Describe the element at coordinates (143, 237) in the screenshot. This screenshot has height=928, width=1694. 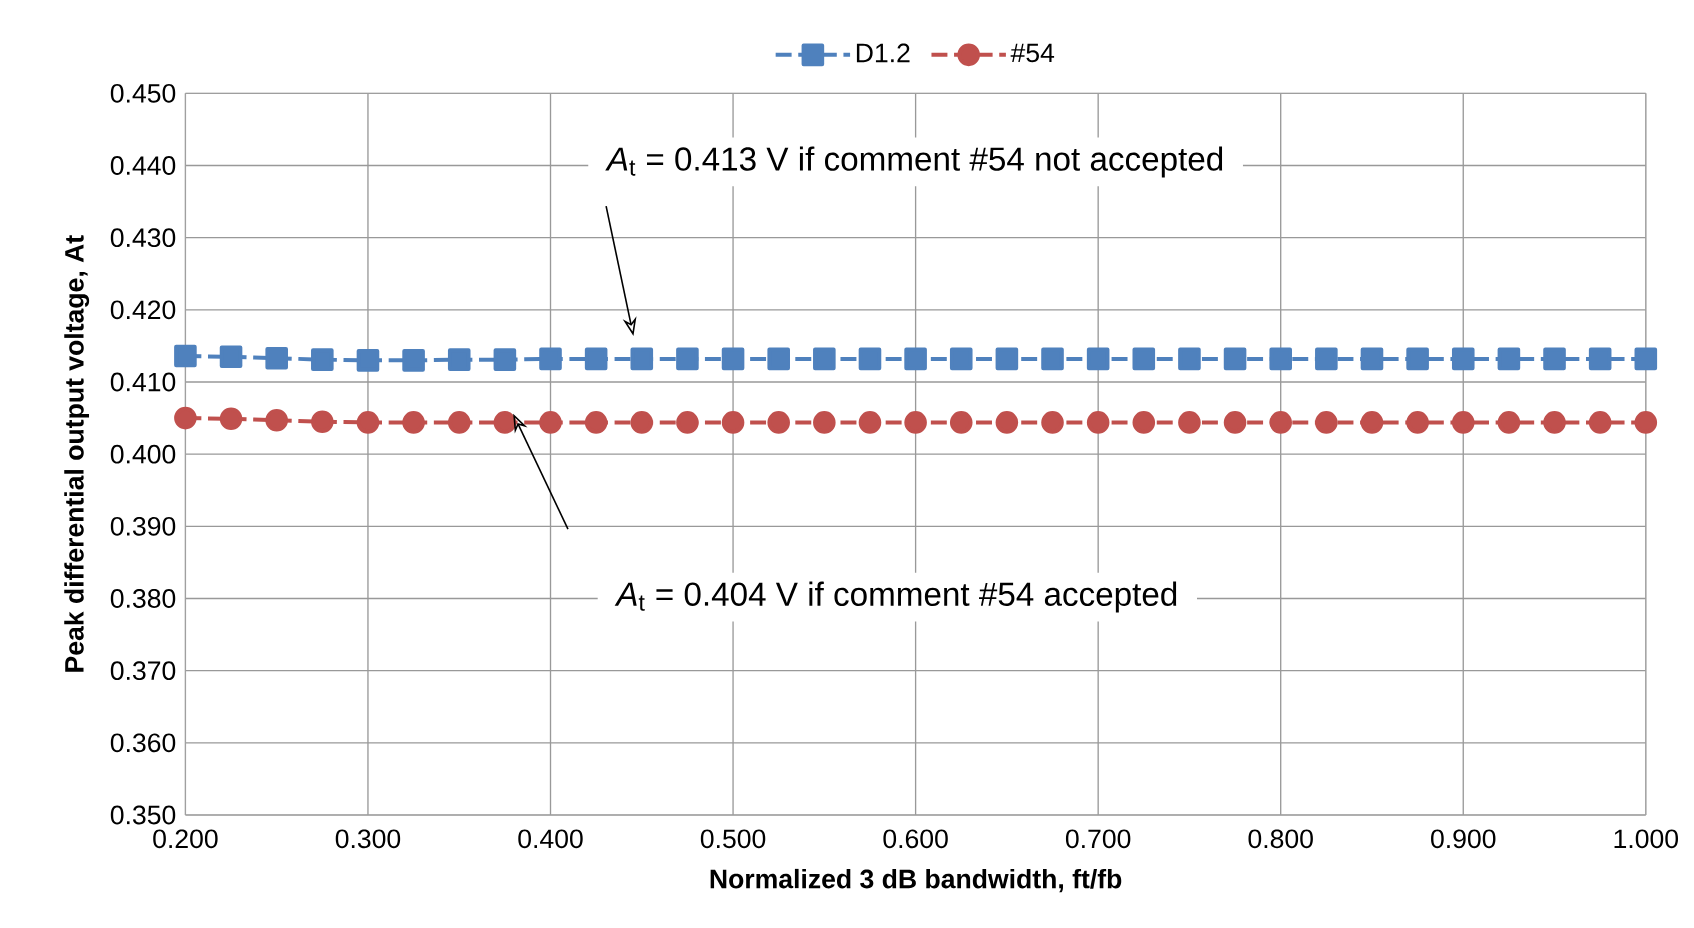
I see `y-tick-label: 0.430` at that location.